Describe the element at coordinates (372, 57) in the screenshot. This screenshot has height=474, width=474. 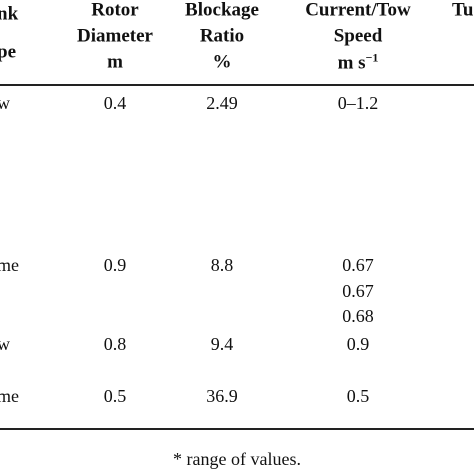
I see `unit-exponent: −1` at that location.